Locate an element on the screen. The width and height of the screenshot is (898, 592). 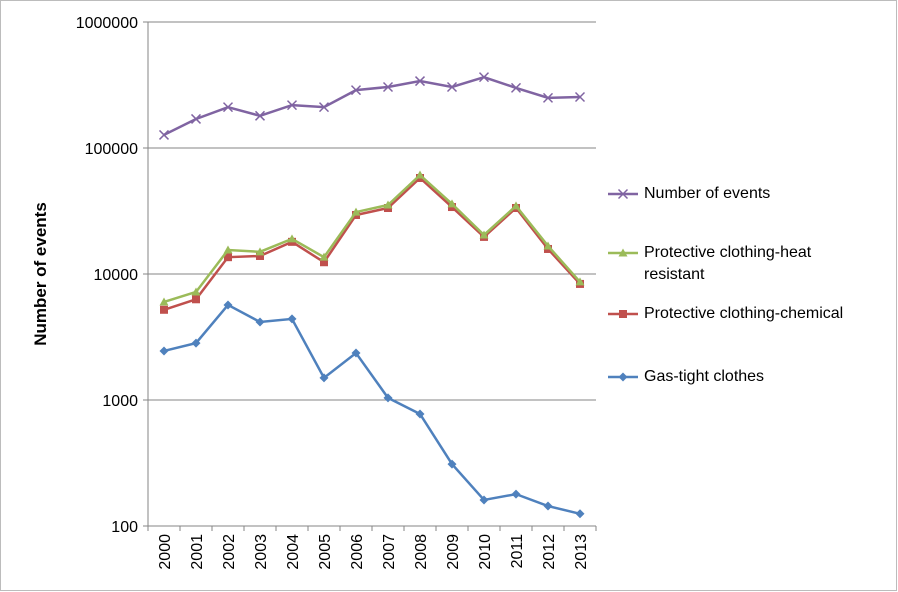
legend-item: Protective clothing-heat resistant is located at coordinates (751, 264).